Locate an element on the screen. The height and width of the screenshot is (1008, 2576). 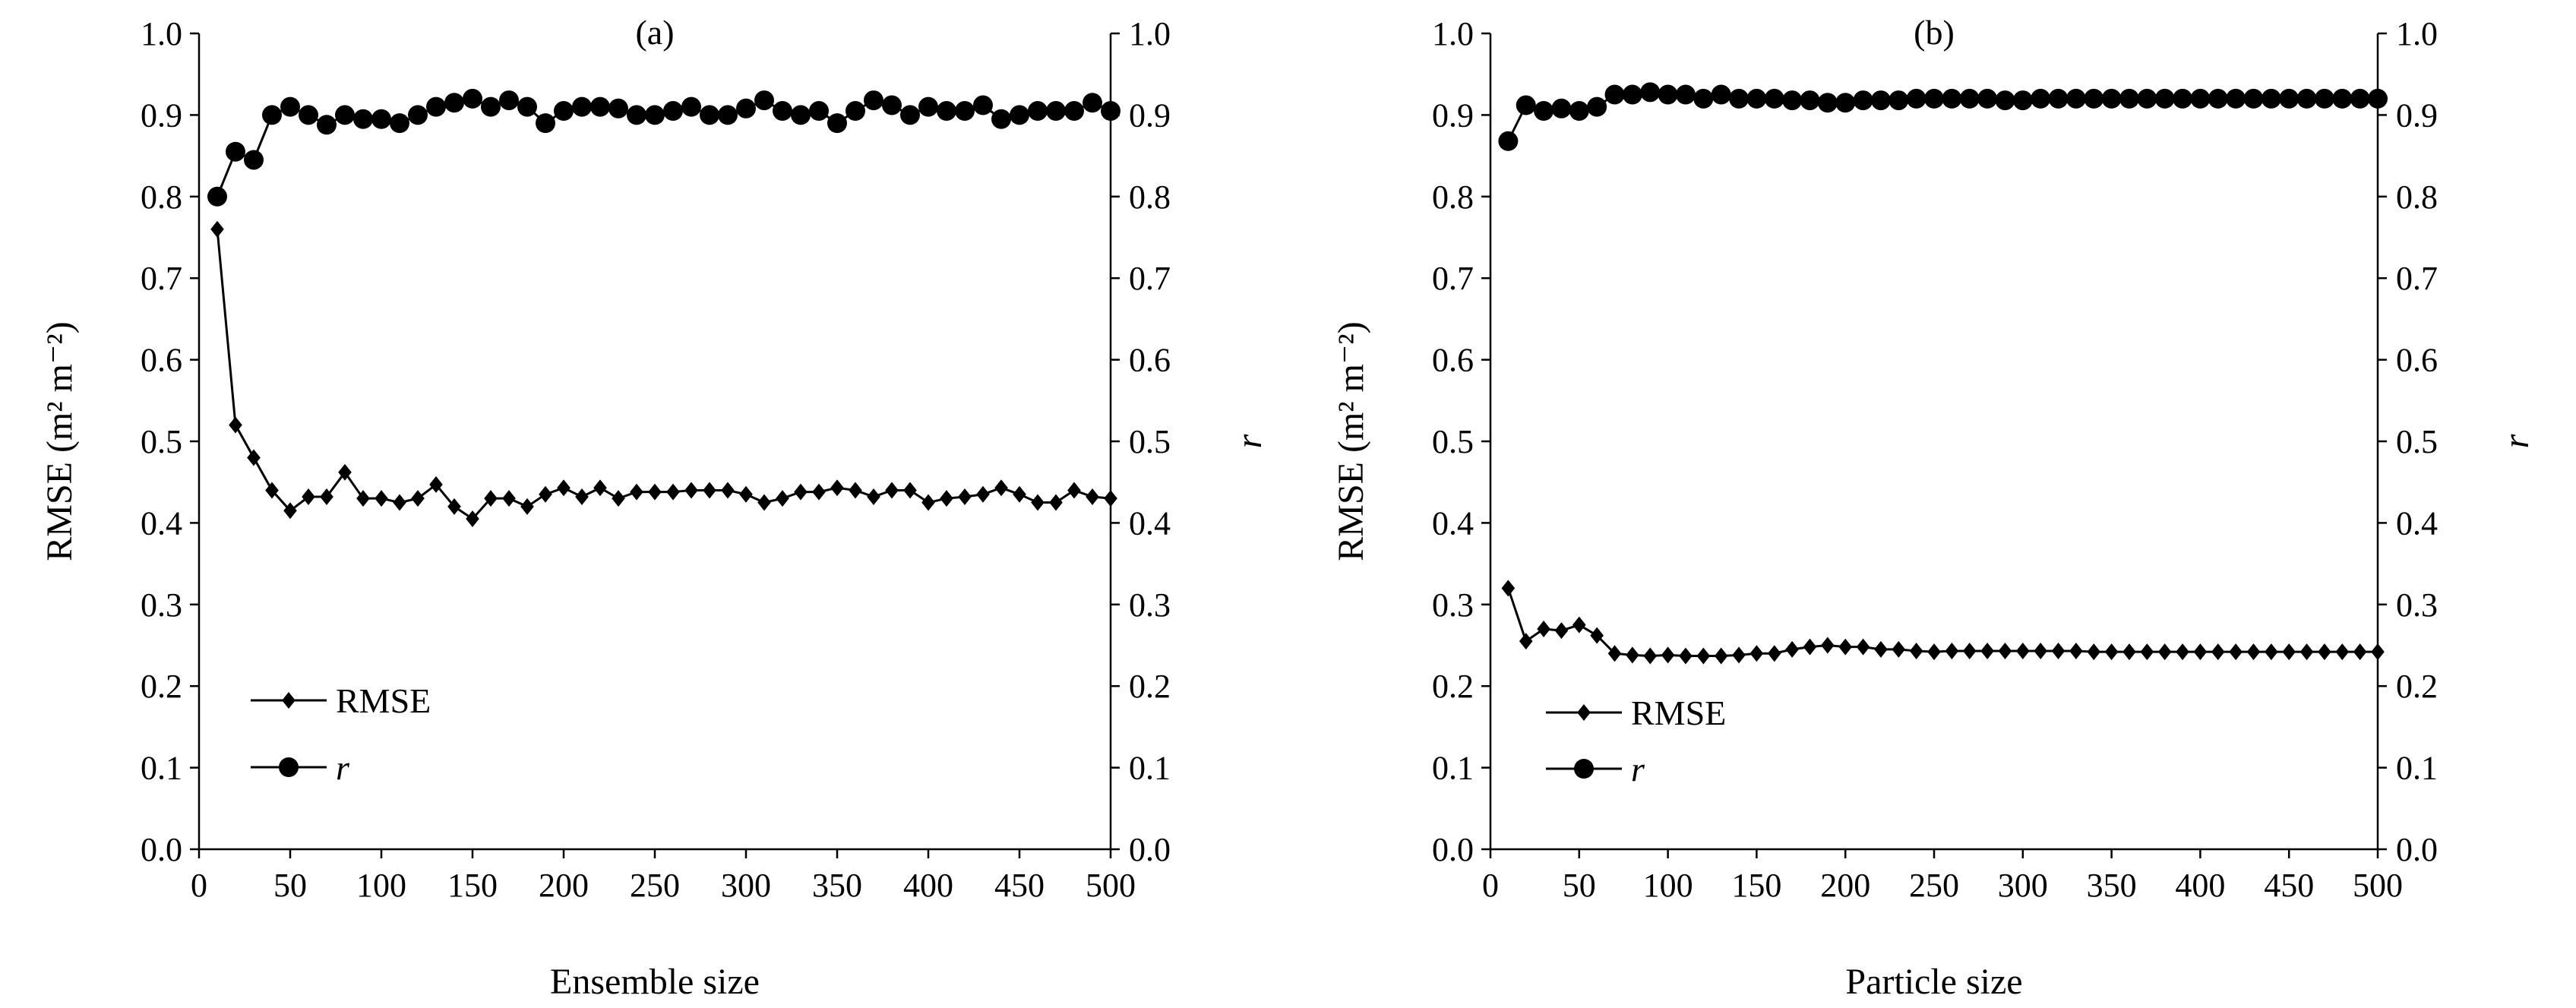
y-tick-label-left: 0.4 is located at coordinates (1453, 523).